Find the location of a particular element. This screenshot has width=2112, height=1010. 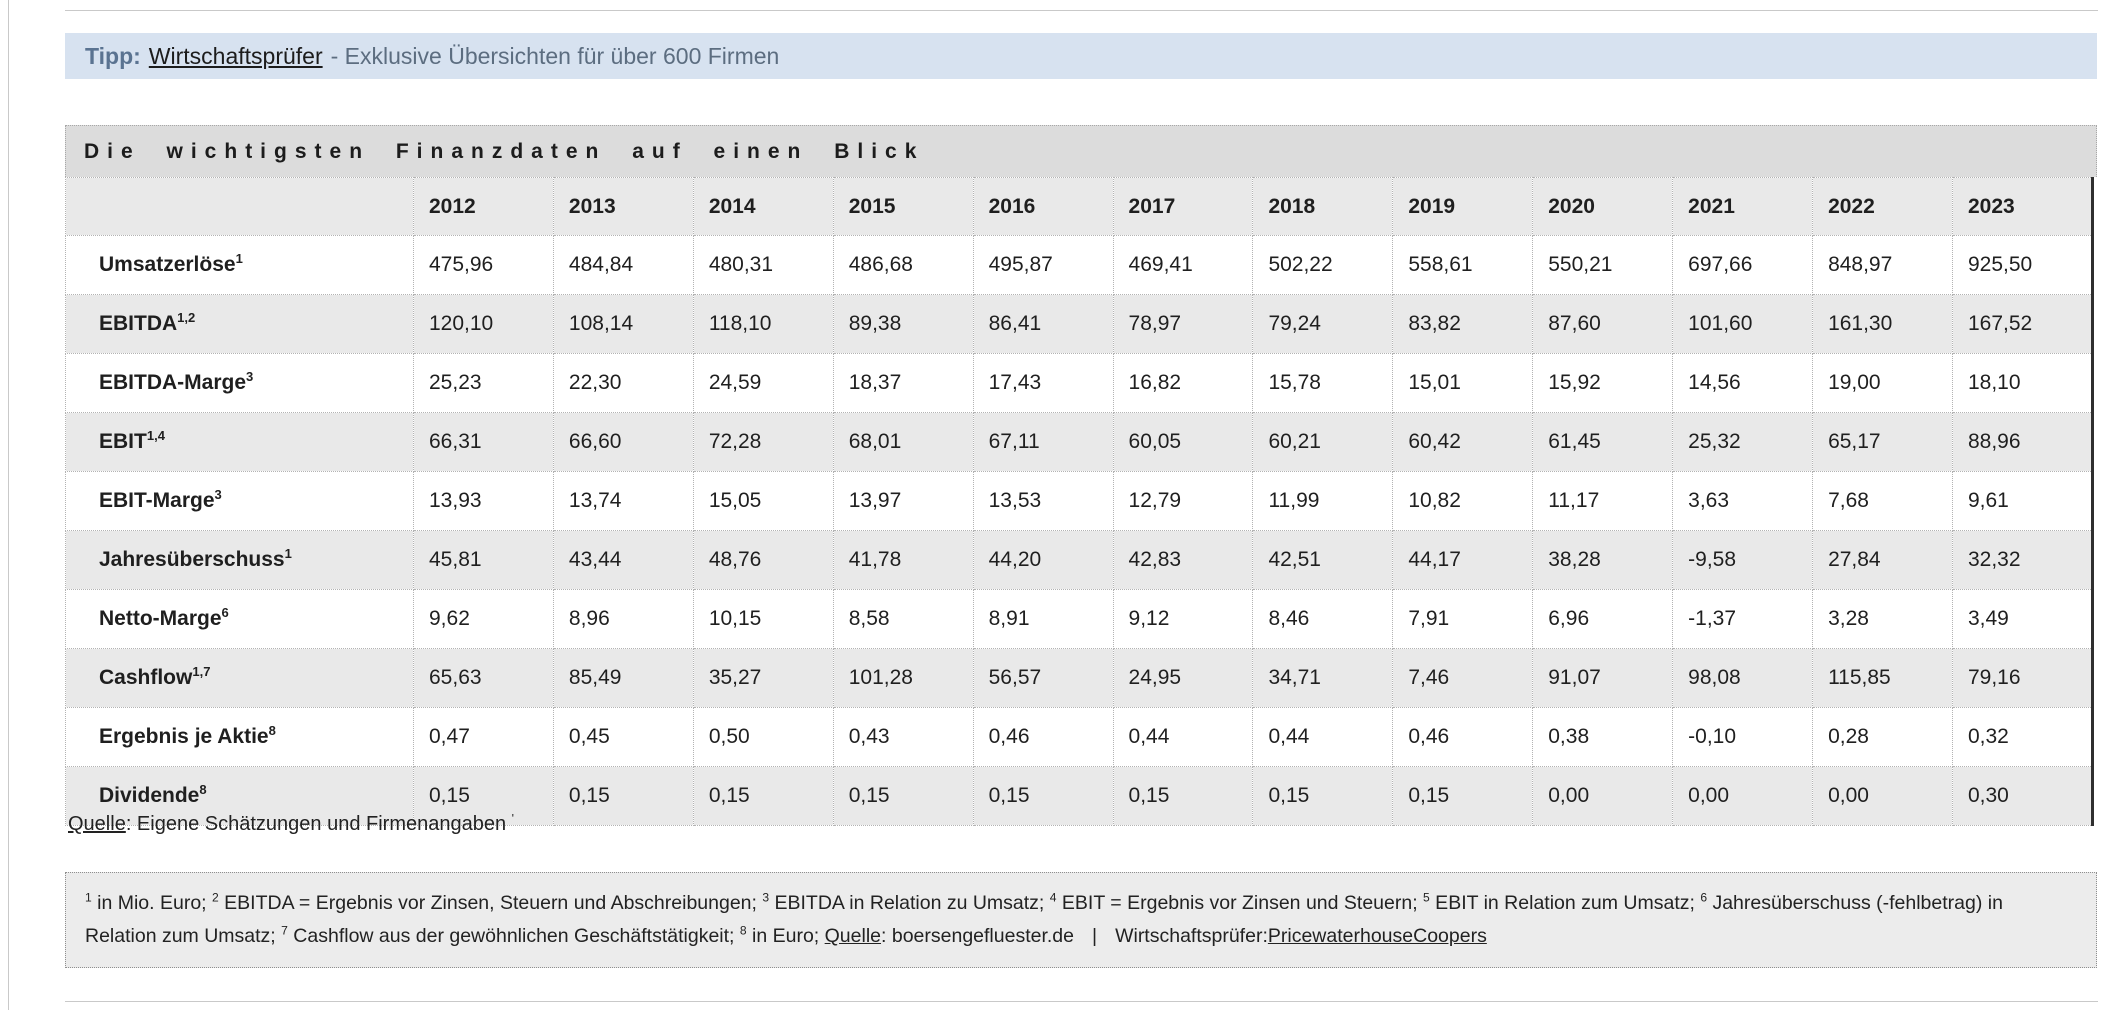

table-cell: 60,05 is located at coordinates (1183, 442).